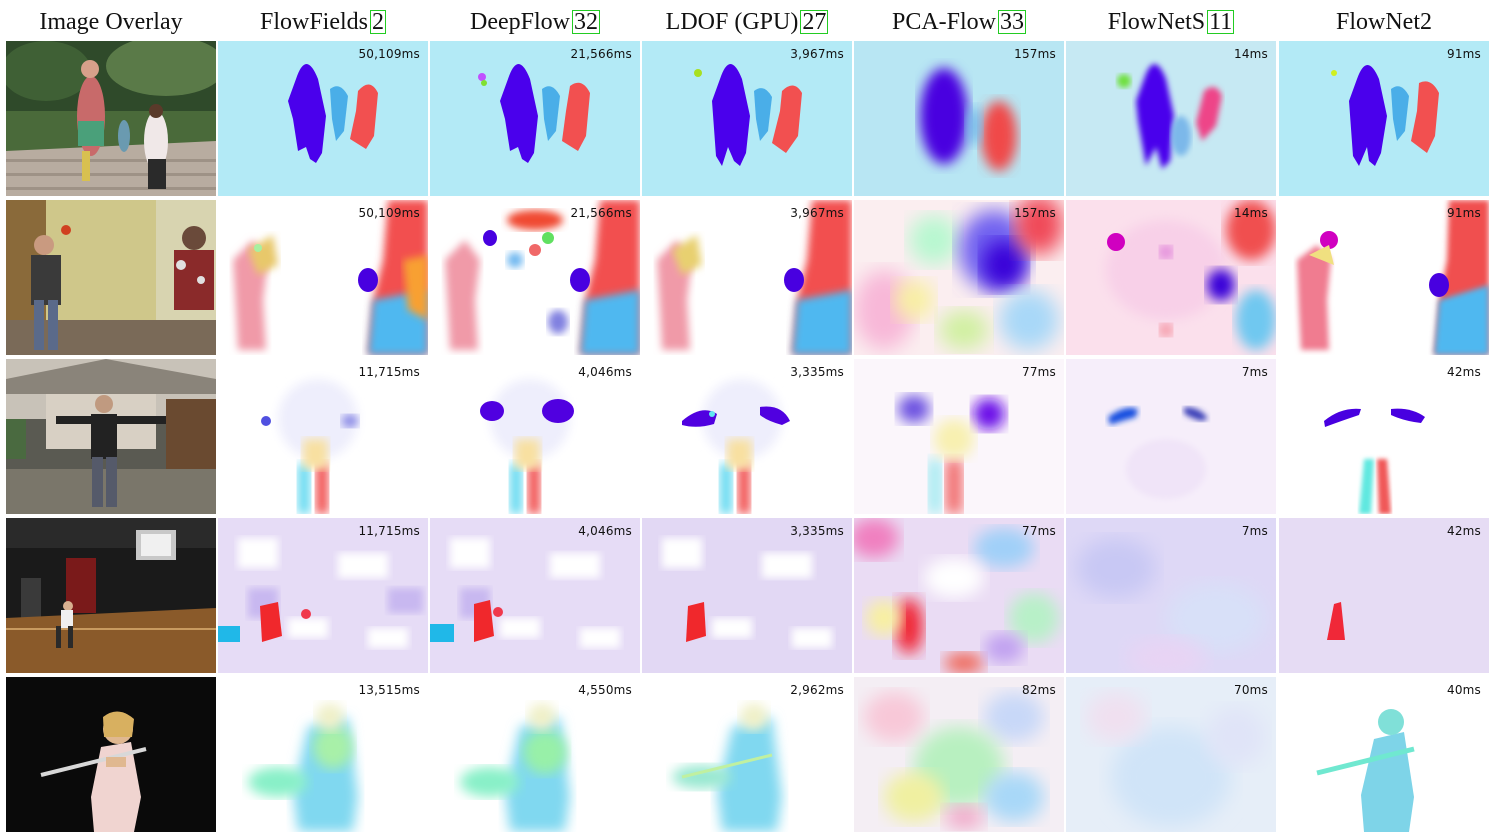 The width and height of the screenshot is (1495, 840). Describe the element at coordinates (111, 754) in the screenshot. I see `overlay-image-flute` at that location.